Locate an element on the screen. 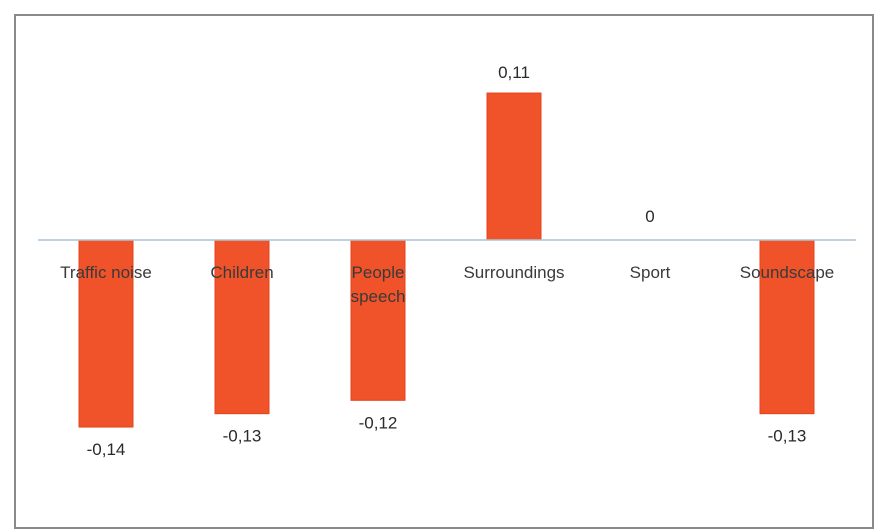 The image size is (876, 531). category-label-0: Traffic noise is located at coordinates (106, 272).